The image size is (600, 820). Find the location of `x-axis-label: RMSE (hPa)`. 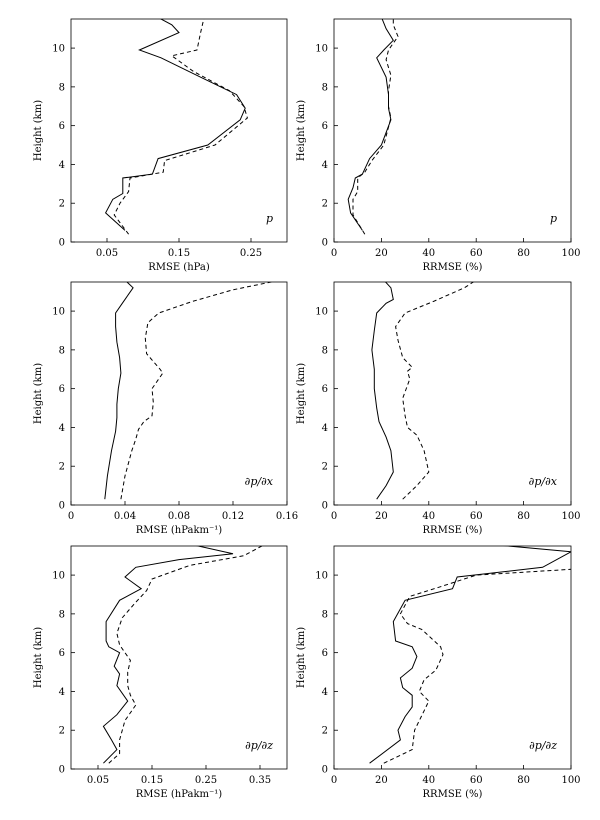

x-axis-label: RMSE (hPa) is located at coordinates (179, 267).